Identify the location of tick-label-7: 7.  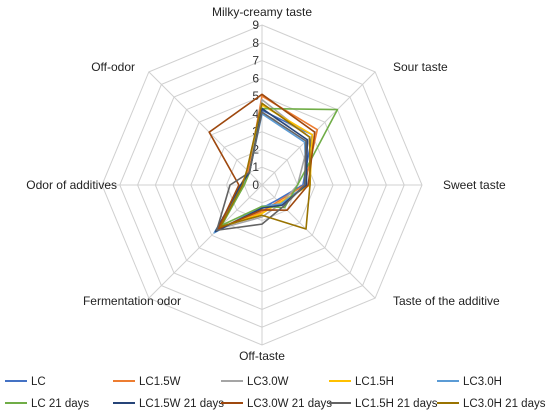
(255, 61).